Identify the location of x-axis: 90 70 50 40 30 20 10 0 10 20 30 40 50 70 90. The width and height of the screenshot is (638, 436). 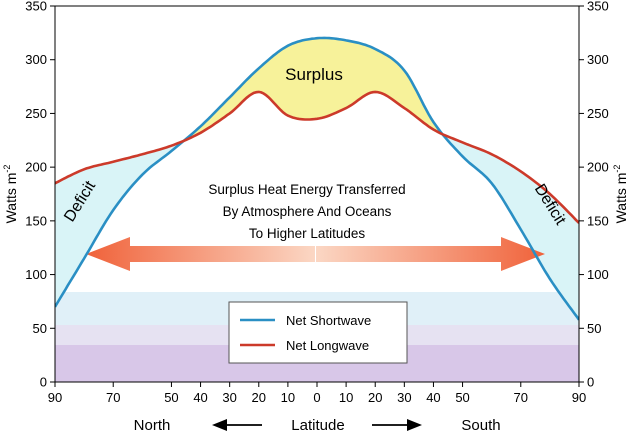
(317, 393).